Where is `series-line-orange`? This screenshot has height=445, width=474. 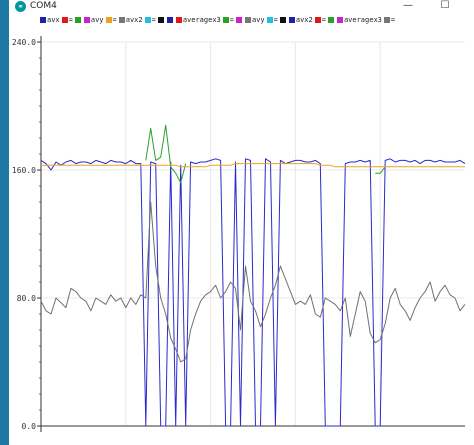 series-line-orange is located at coordinates (253, 165).